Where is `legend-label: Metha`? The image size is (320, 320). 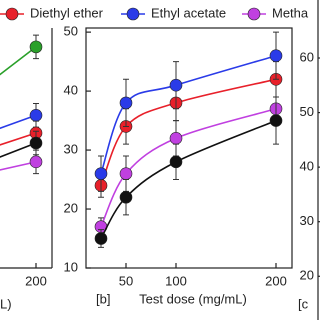 legend-label: Metha is located at coordinates (290, 12).